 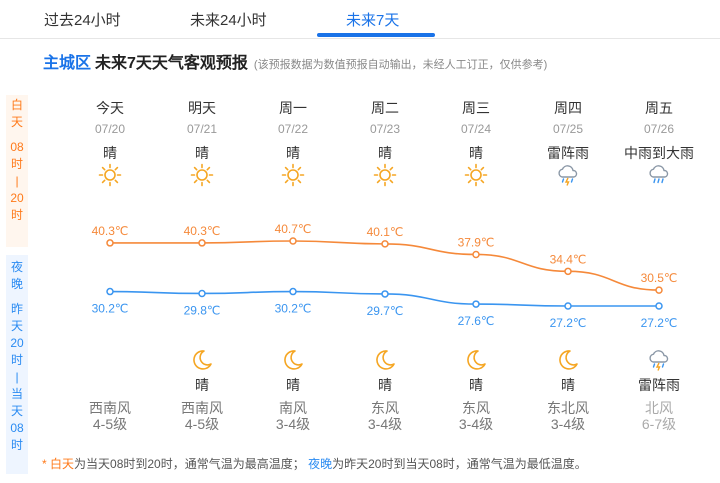 I want to click on day-weather-text: 中雨到大雨, so click(x=659, y=153).